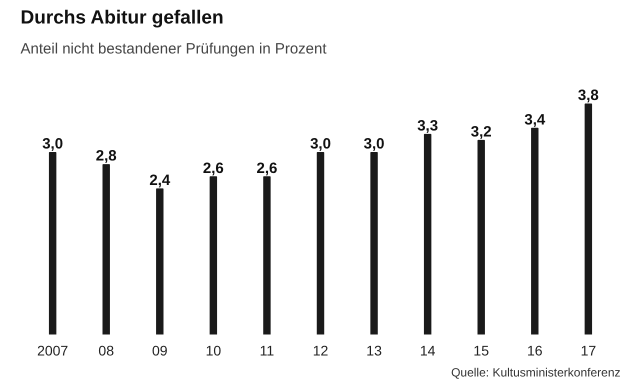  I want to click on x-tick-label: 17, so click(588, 350).